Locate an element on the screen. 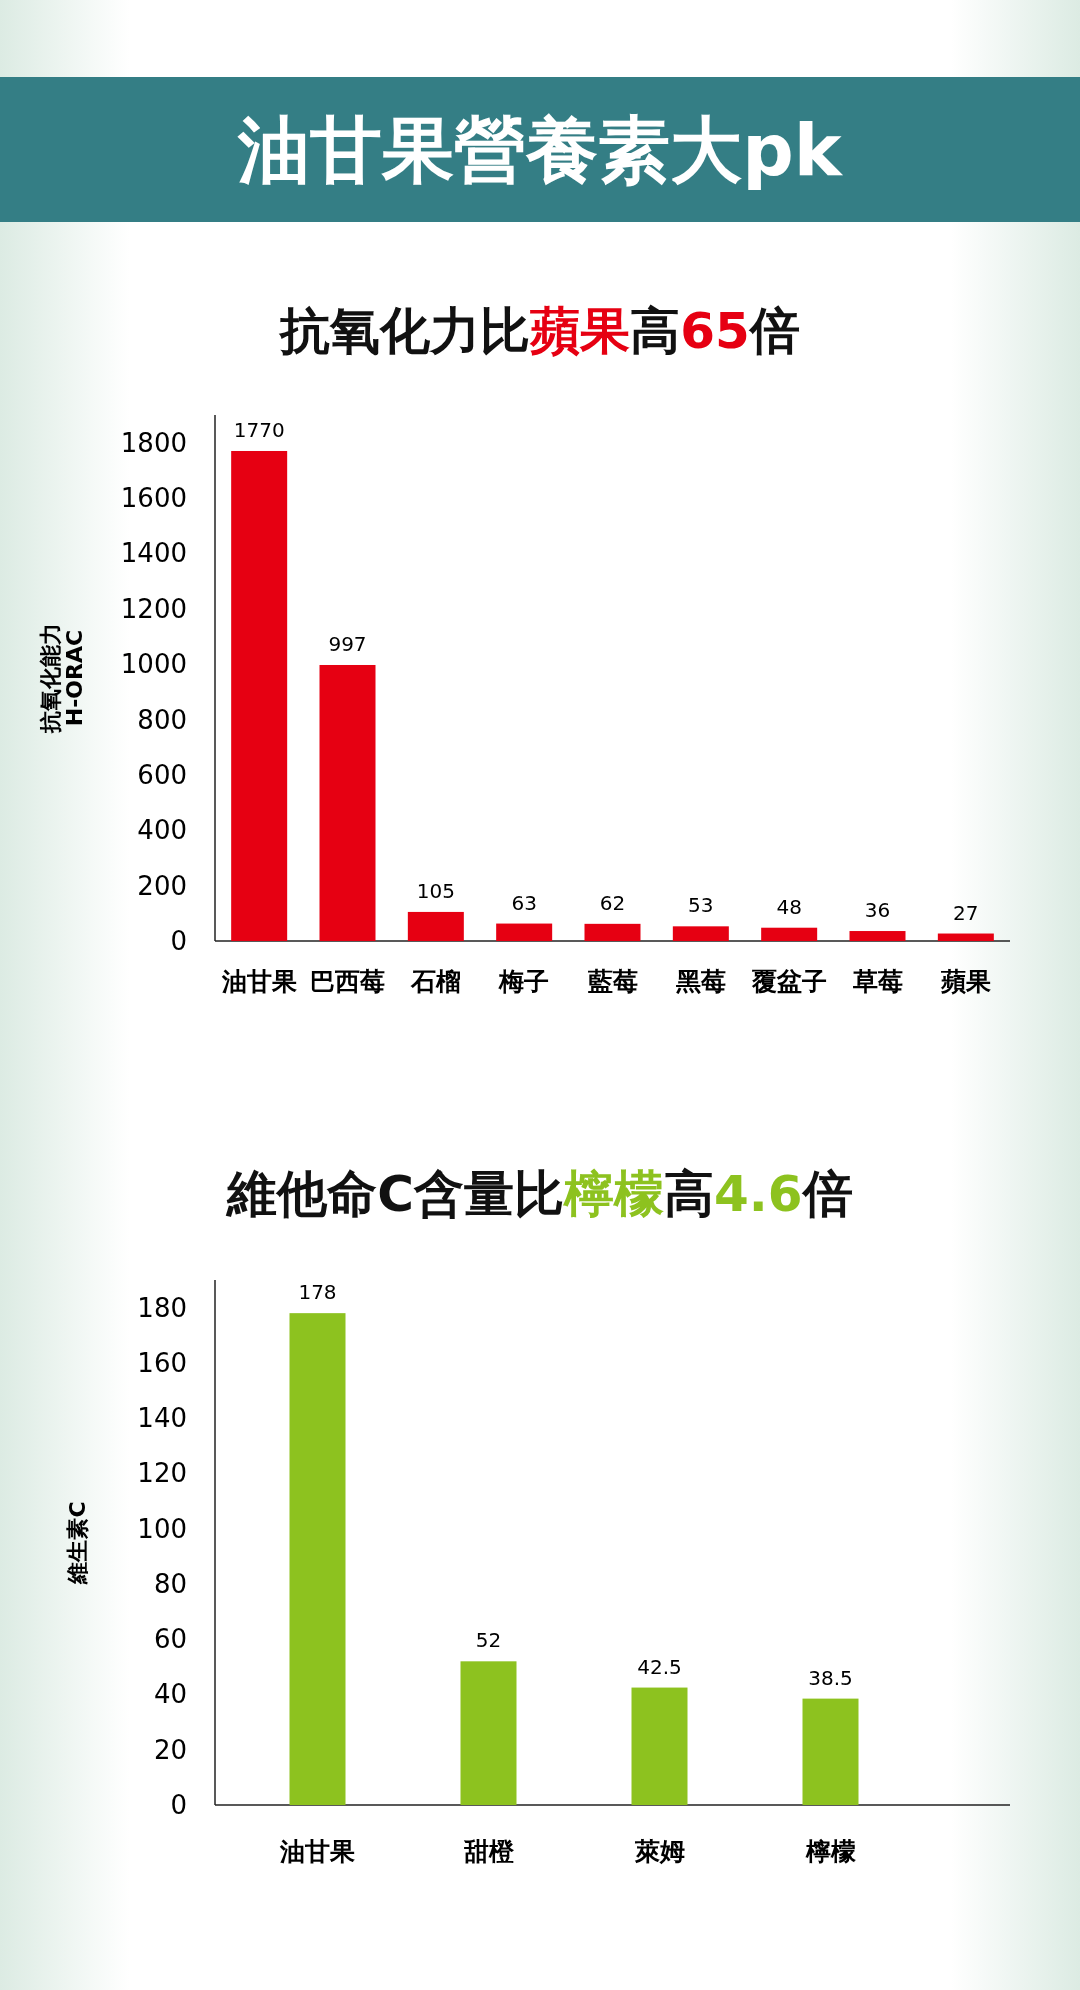  y-tick-label: 120 is located at coordinates (162, 1473).